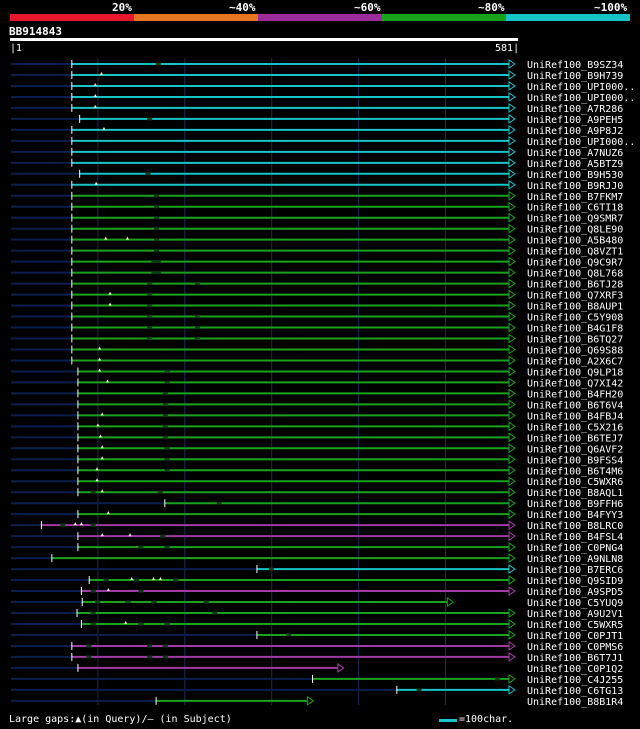  I want to click on hit-name: UniRef100_B6T4M6, so click(575, 471).